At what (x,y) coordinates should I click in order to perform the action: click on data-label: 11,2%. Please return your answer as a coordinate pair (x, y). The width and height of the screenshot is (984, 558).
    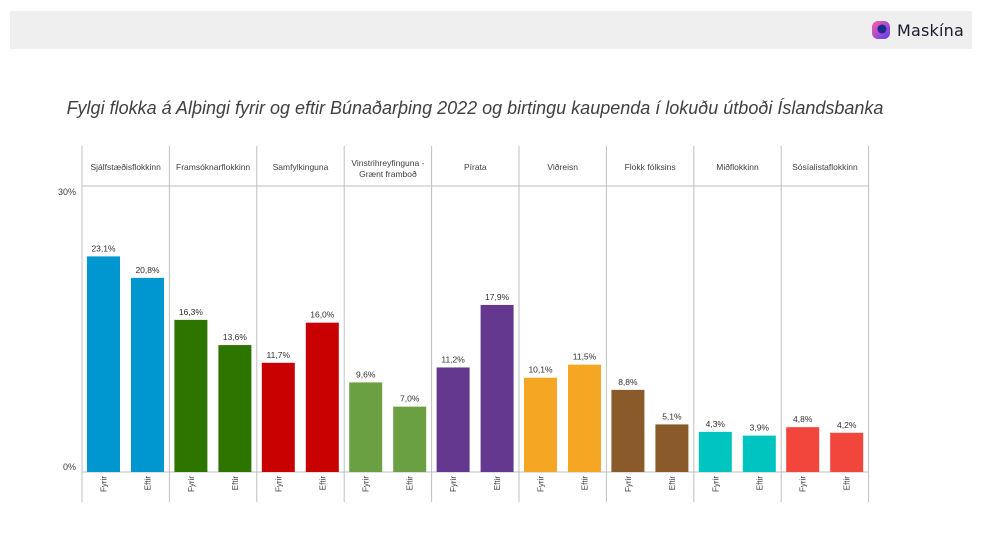
    Looking at the image, I should click on (453, 359).